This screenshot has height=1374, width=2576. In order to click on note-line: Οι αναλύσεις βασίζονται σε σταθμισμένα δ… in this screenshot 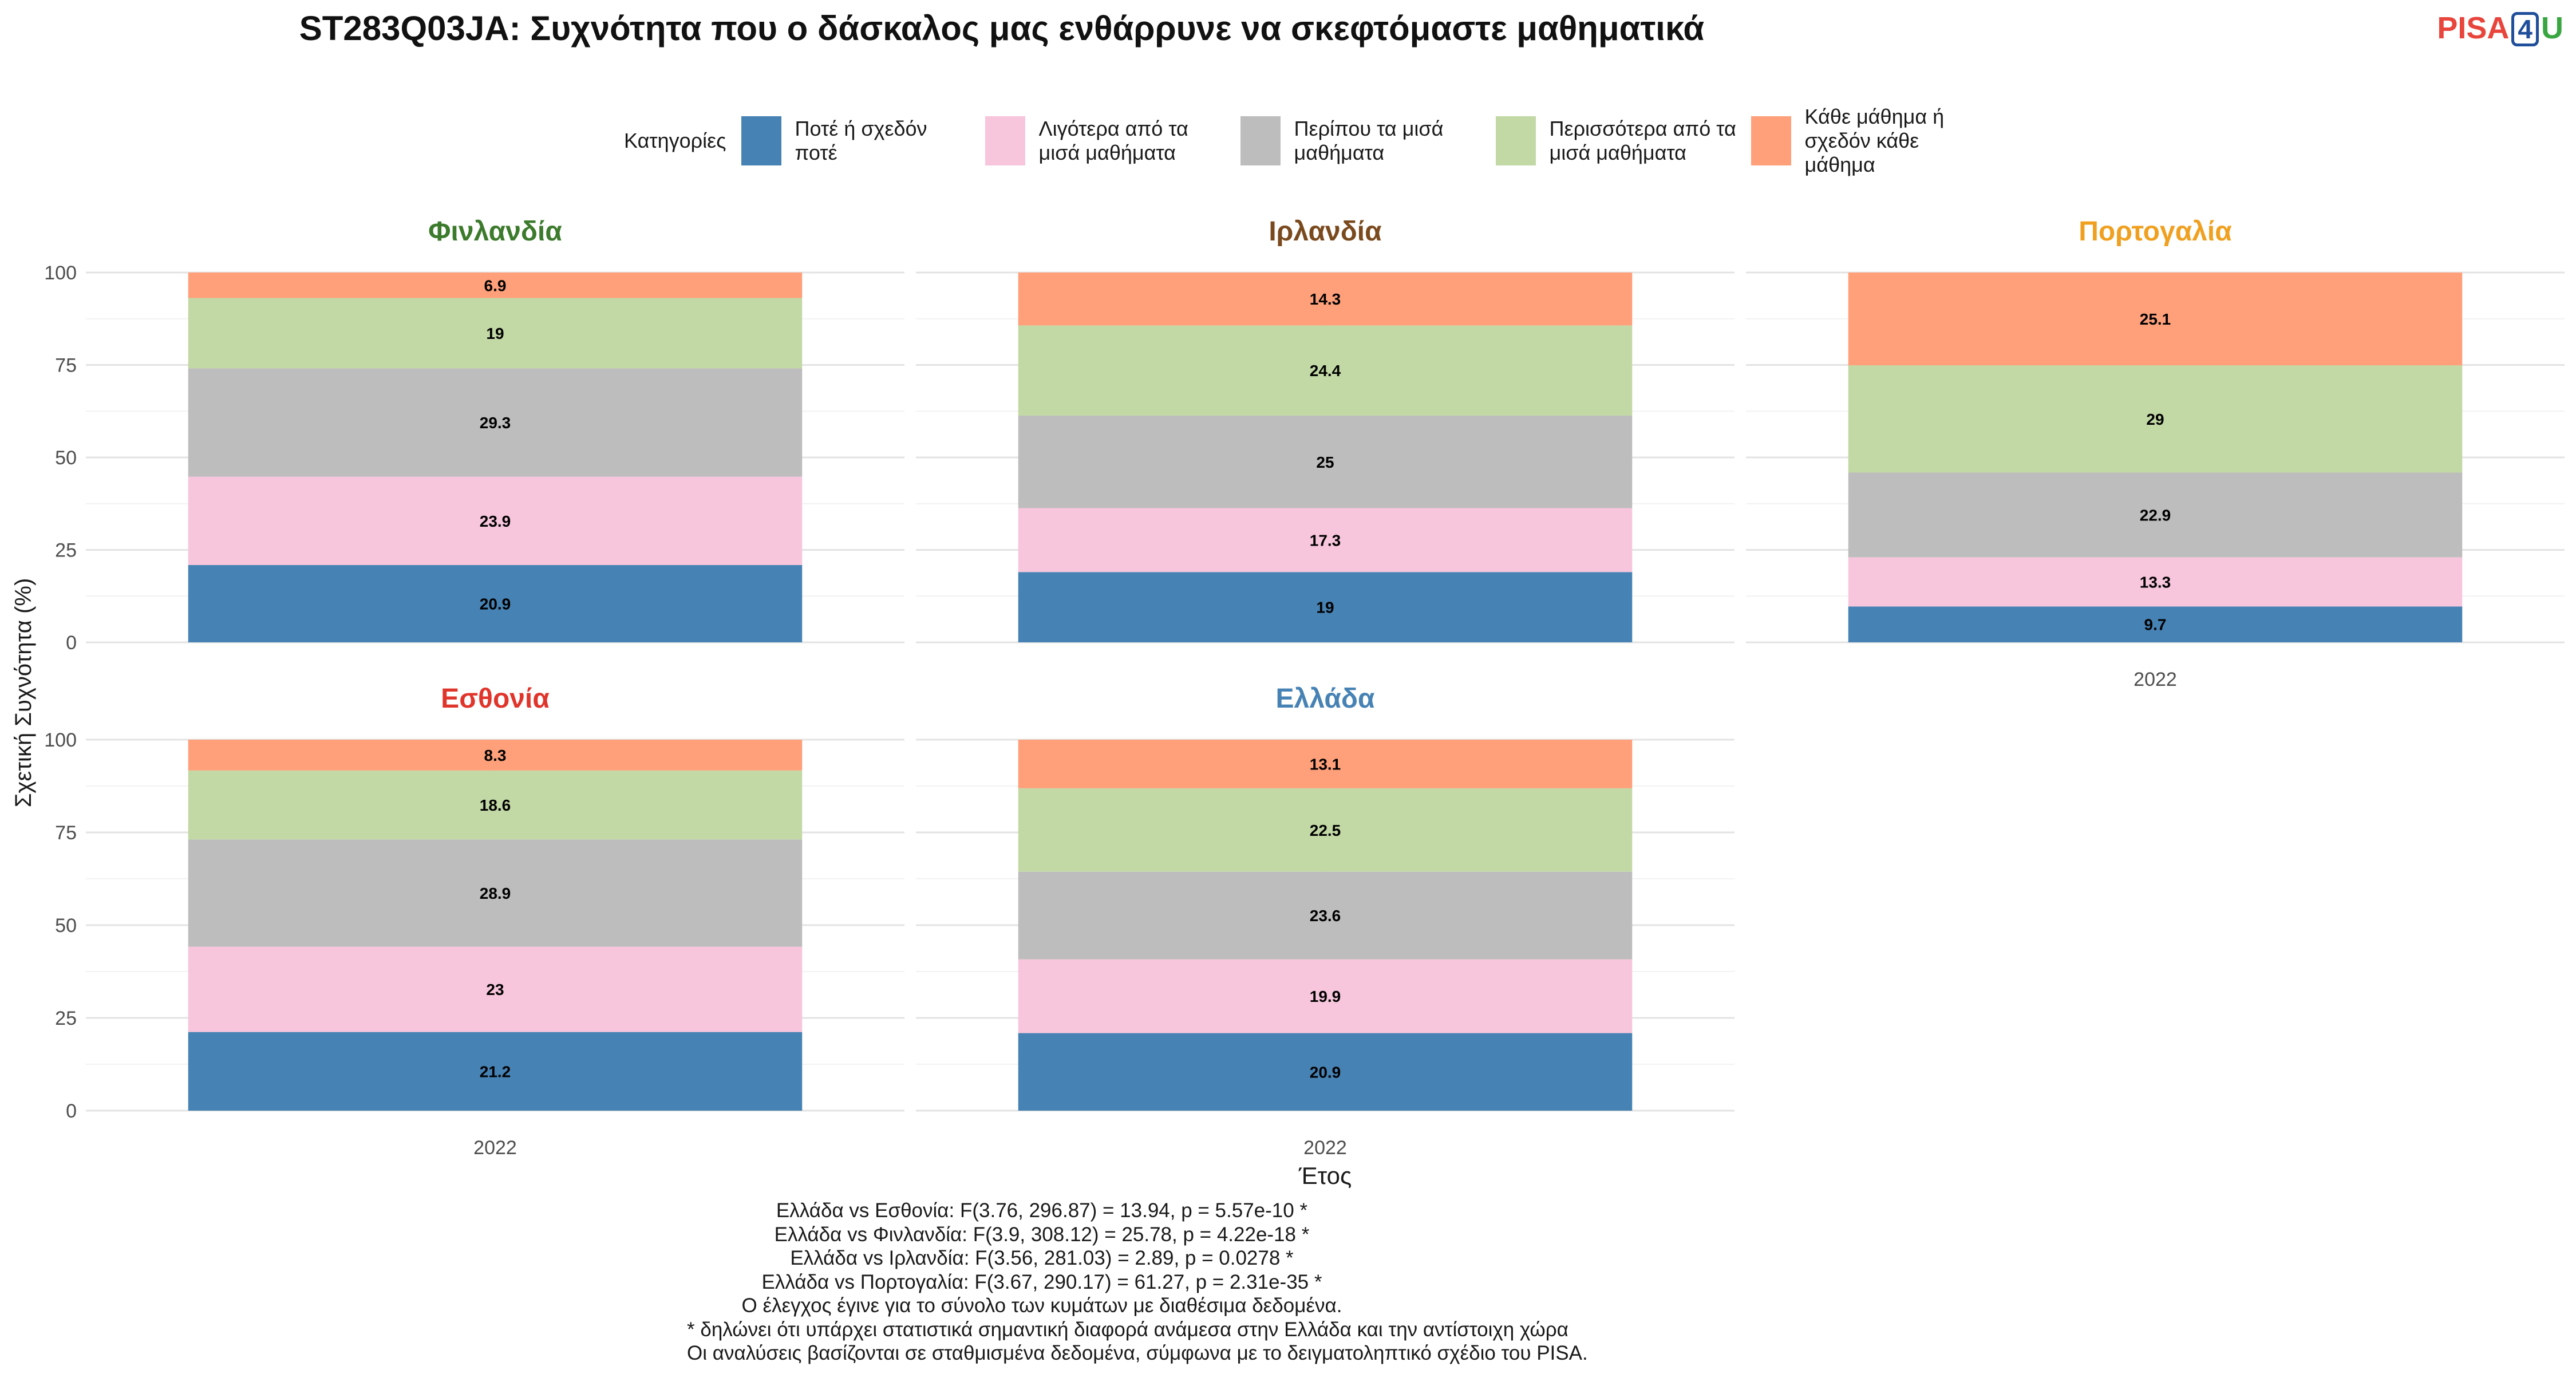, I will do `click(1137, 1353)`.